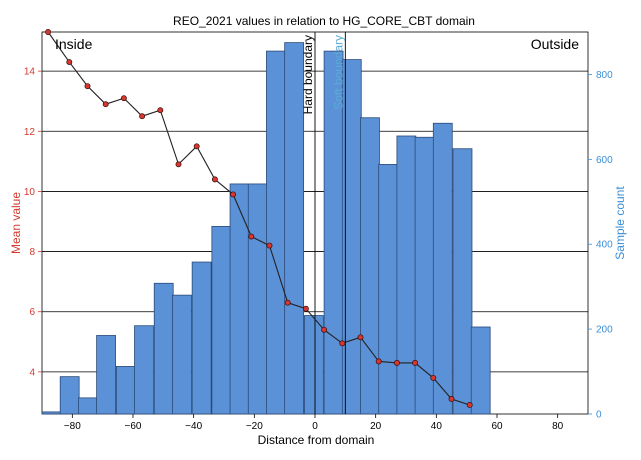 This screenshot has width=641, height=460. What do you see at coordinates (32, 372) in the screenshot?
I see `left-tick-label-4: 4` at bounding box center [32, 372].